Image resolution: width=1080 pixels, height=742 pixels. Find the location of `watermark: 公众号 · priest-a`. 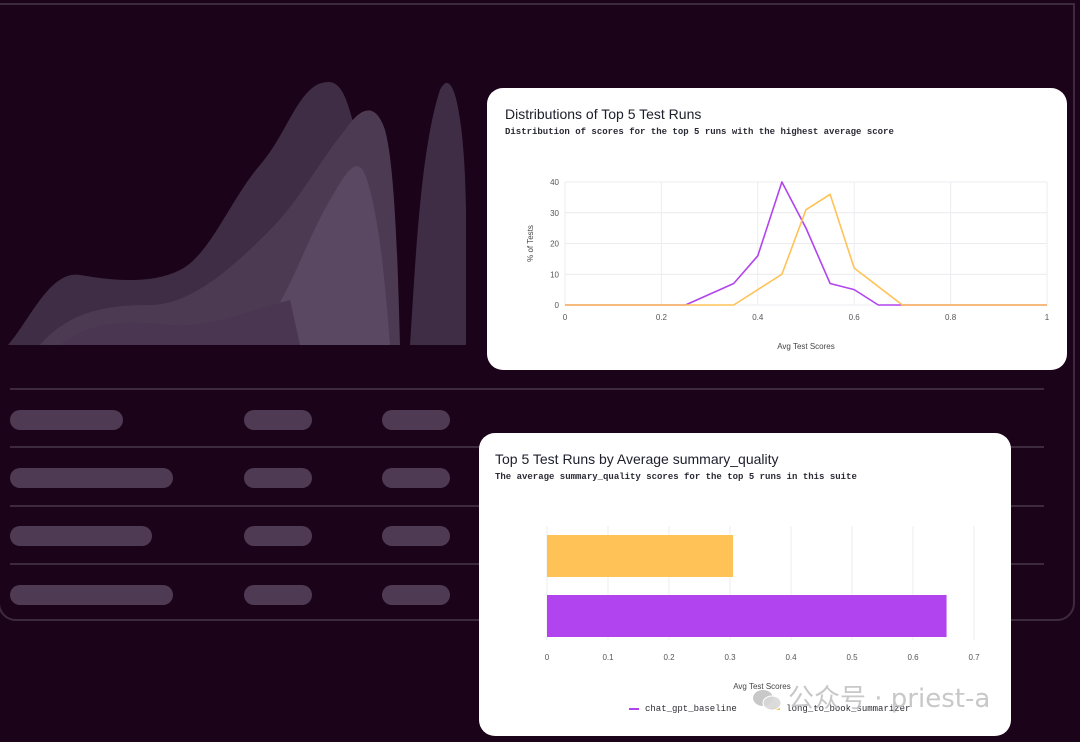

watermark: 公众号 · priest-a is located at coordinates (871, 696).